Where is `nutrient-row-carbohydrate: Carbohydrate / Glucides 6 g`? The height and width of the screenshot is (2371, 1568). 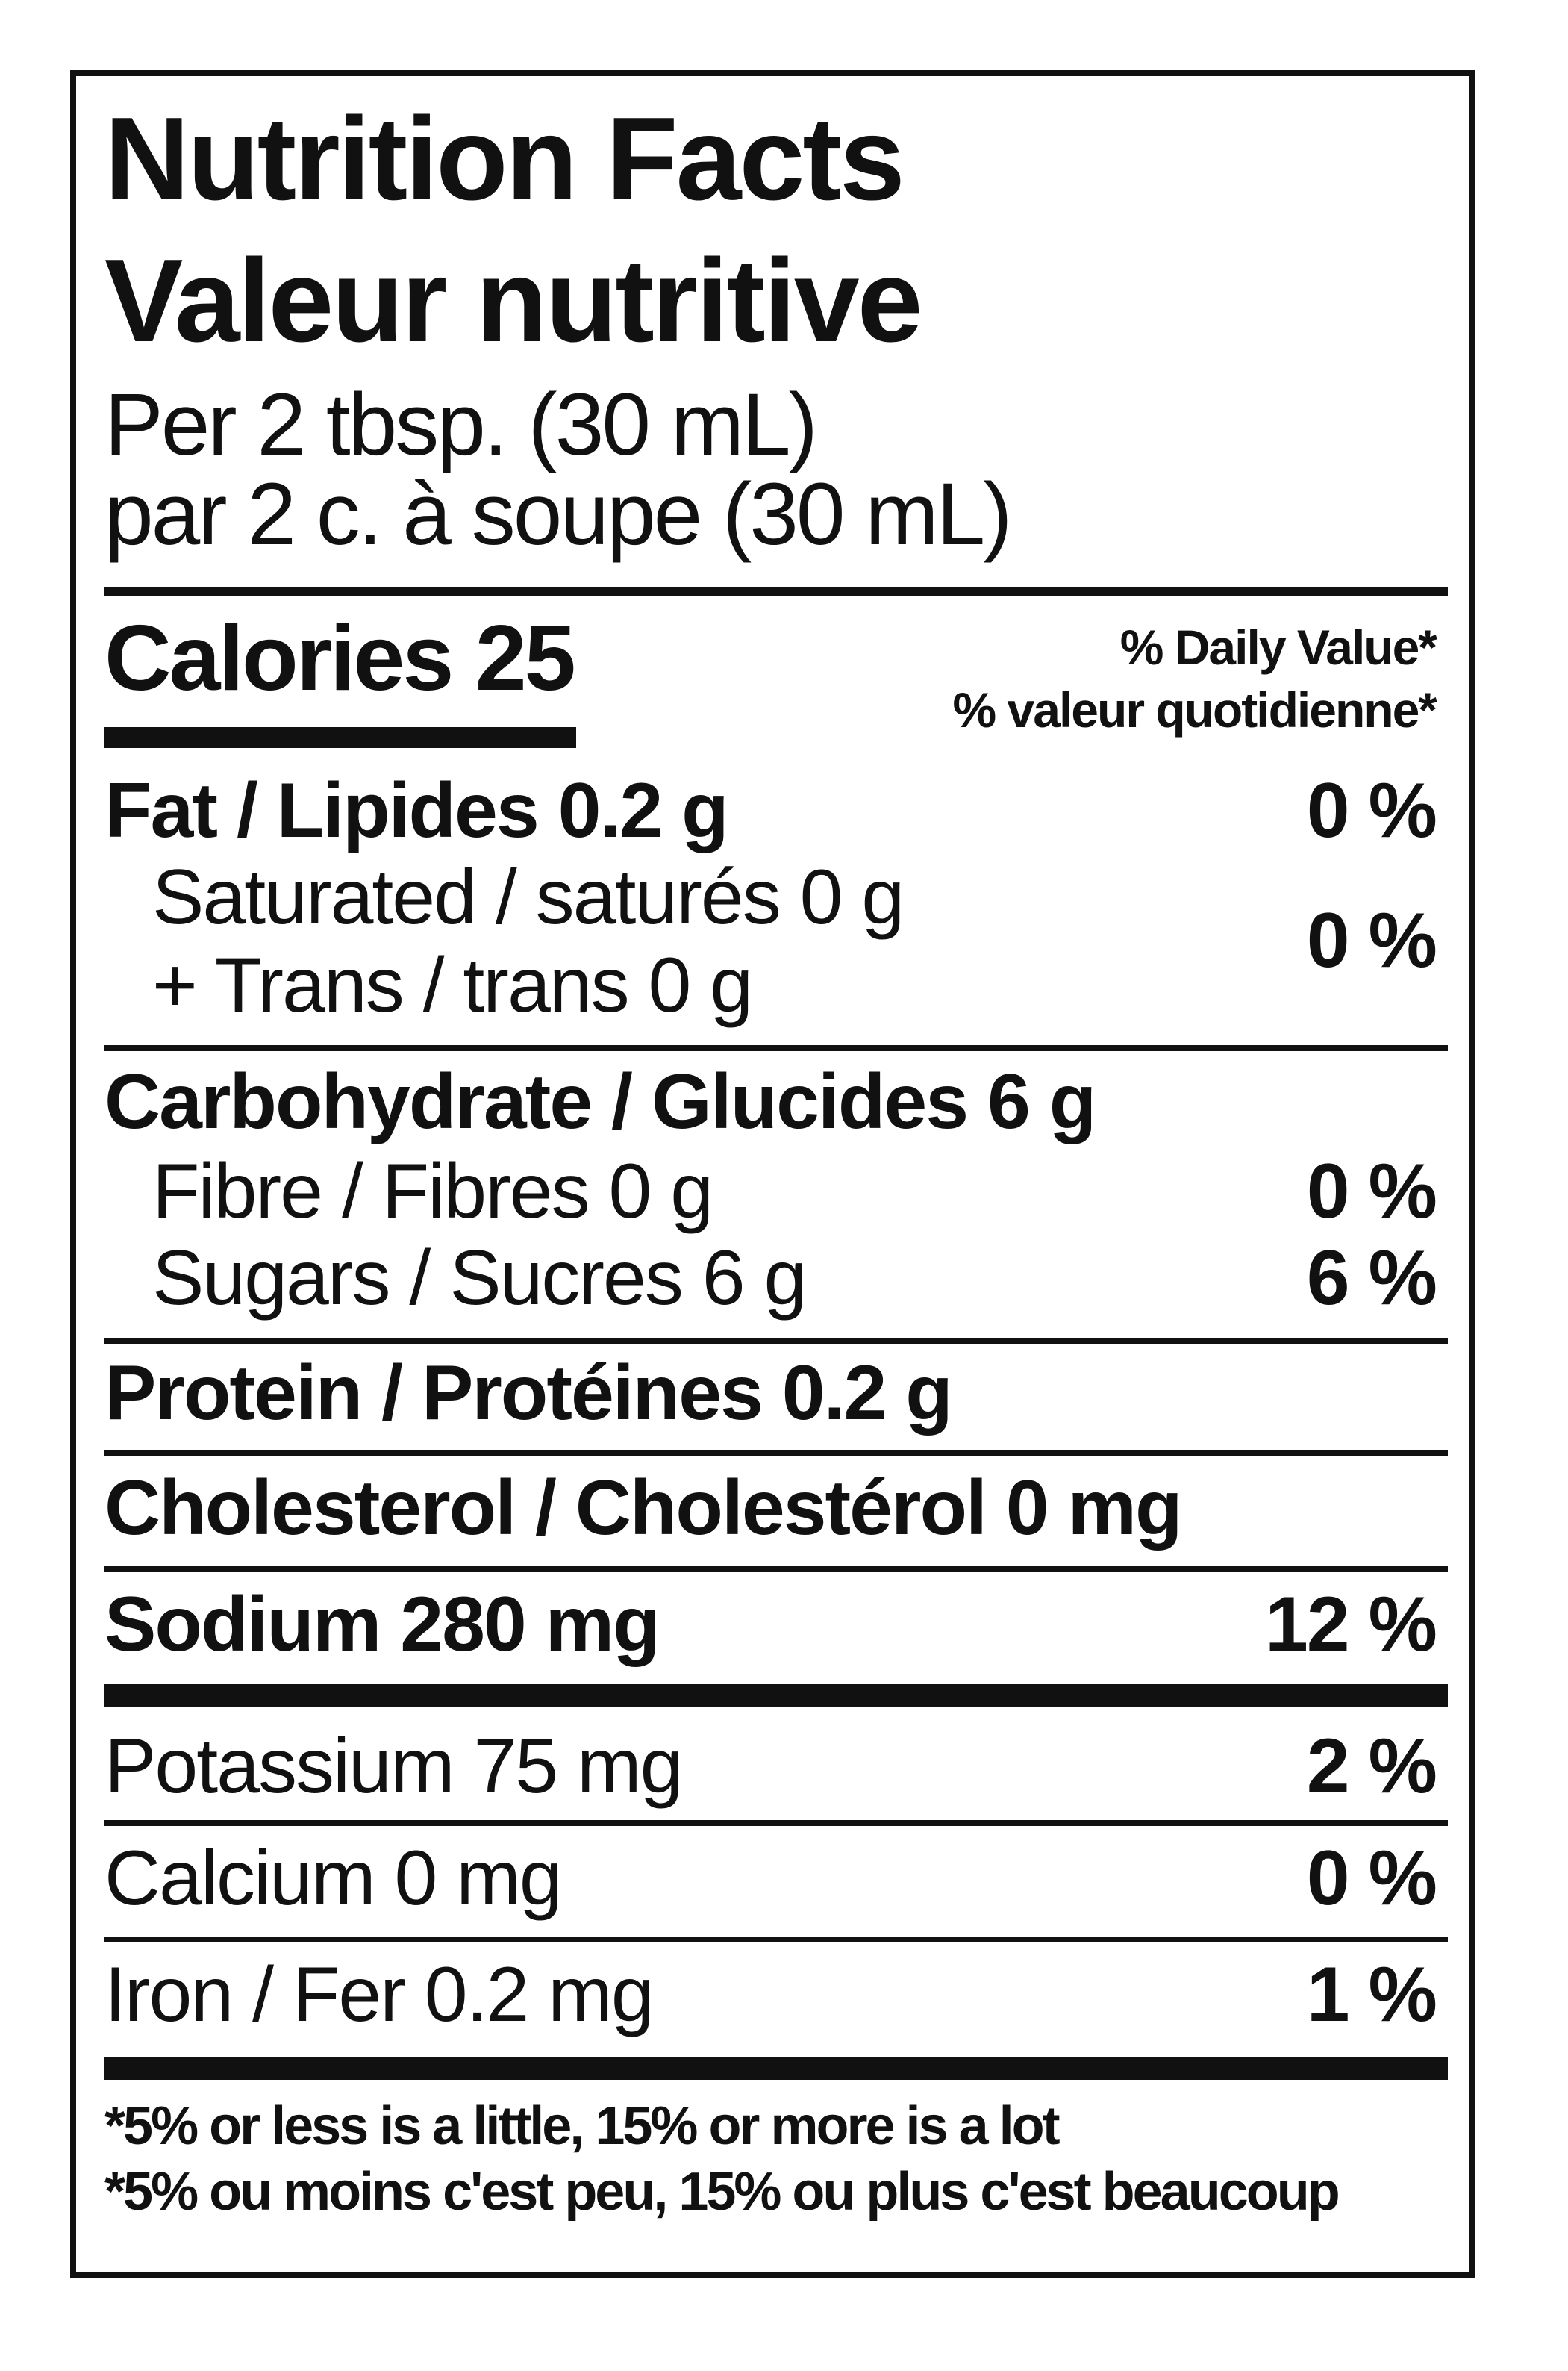
nutrient-row-carbohydrate: Carbohydrate / Glucides 6 g is located at coordinates (600, 1102).